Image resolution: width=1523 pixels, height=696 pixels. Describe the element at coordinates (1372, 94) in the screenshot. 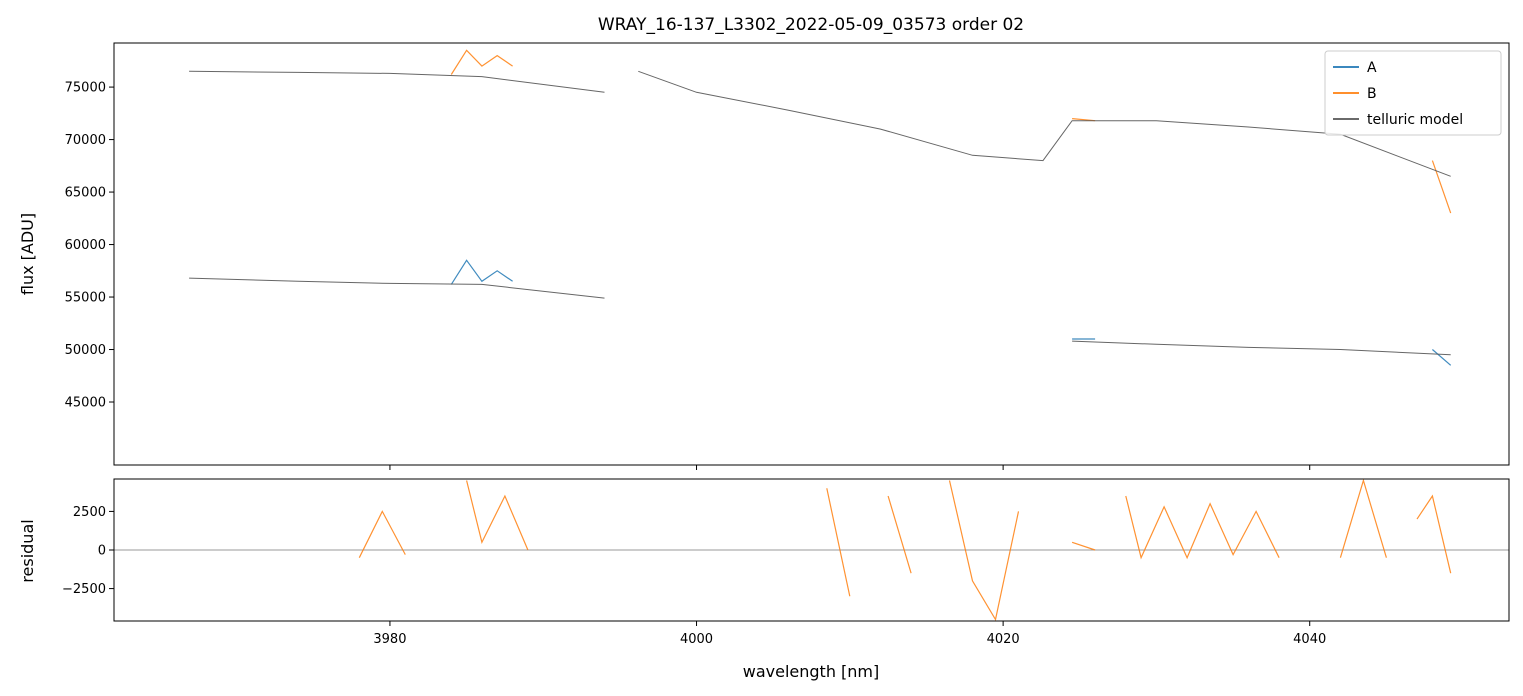

I see `legend-label-b: B` at that location.